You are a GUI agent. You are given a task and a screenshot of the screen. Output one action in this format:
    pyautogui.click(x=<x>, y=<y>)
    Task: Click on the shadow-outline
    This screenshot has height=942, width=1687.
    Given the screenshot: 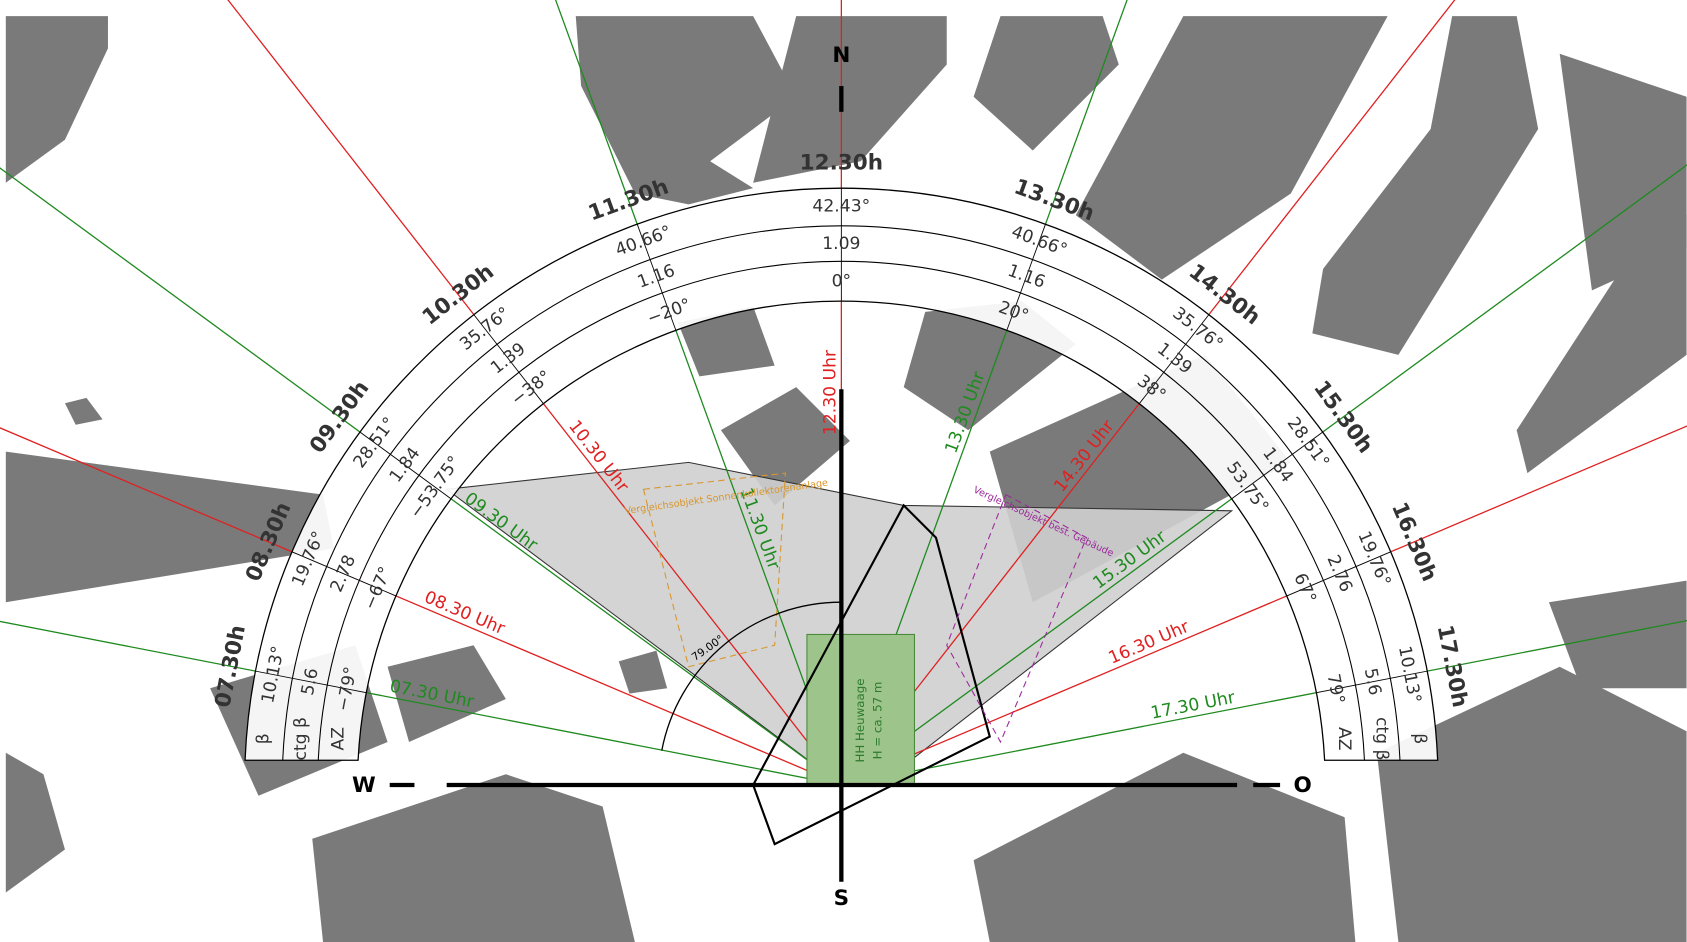 What is the action you would take?
    pyautogui.click(x=871, y=674)
    